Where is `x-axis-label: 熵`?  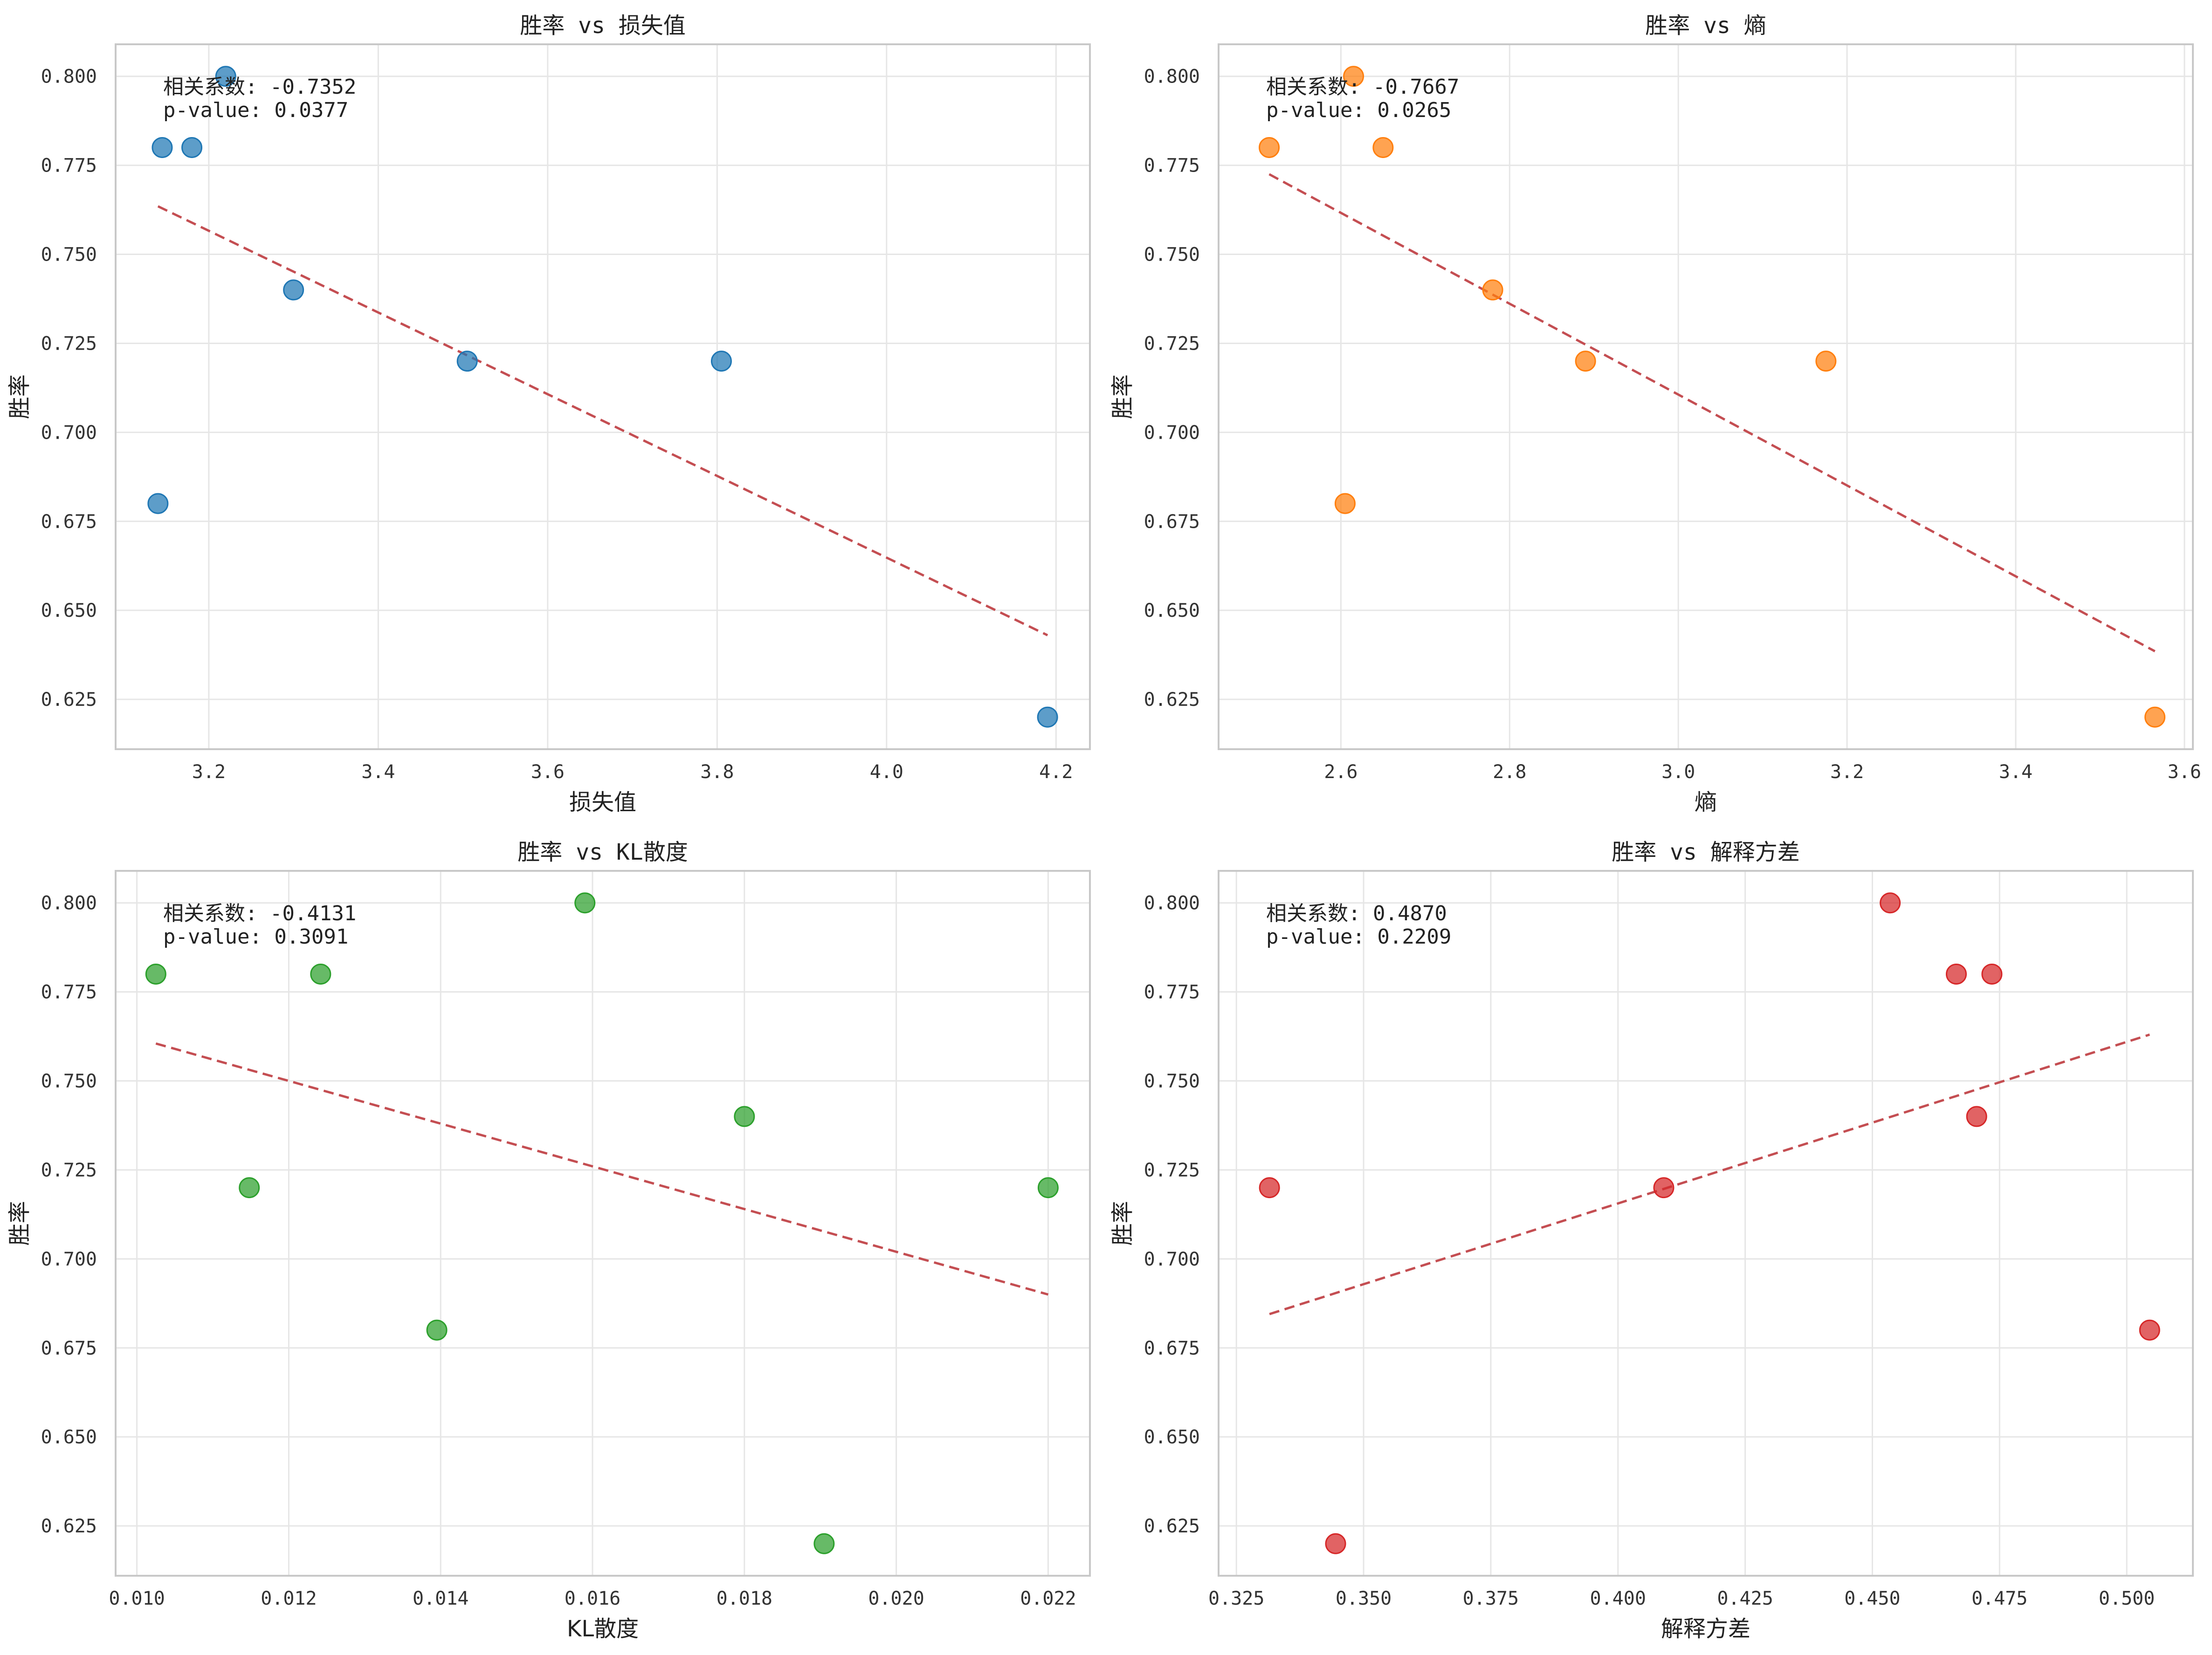
x-axis-label: 熵 is located at coordinates (1706, 802).